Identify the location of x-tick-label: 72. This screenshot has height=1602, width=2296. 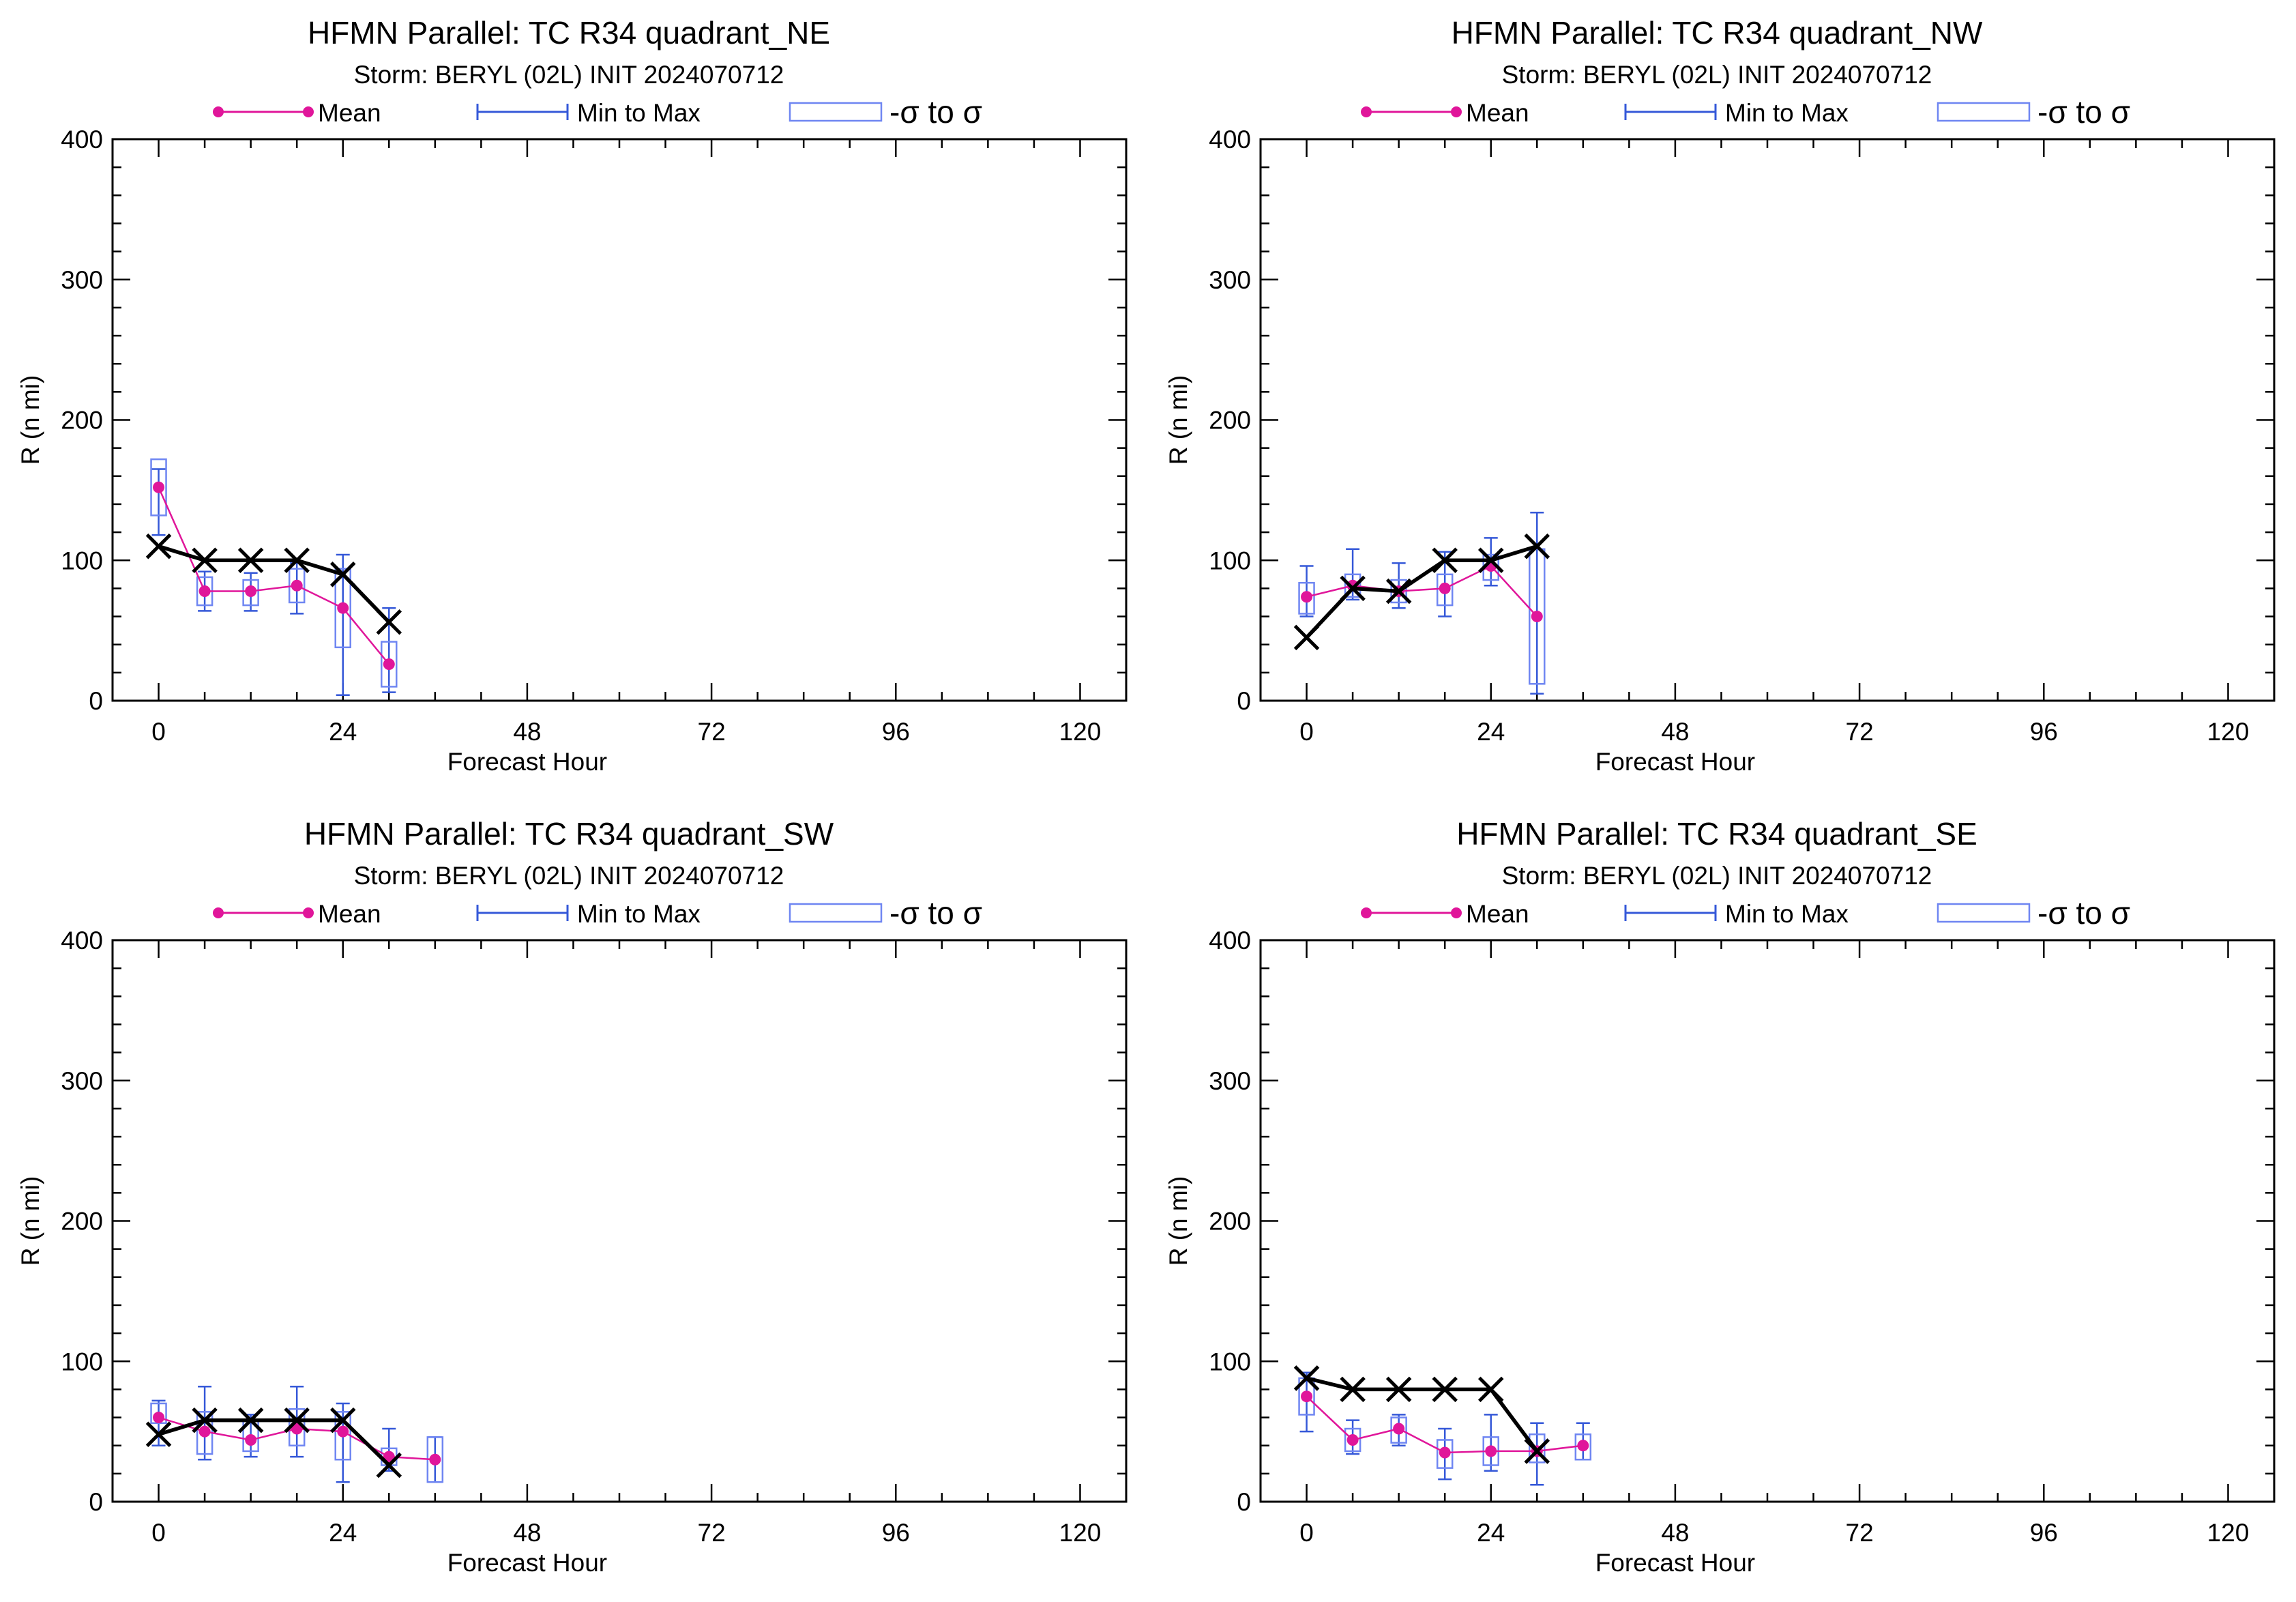
(712, 732).